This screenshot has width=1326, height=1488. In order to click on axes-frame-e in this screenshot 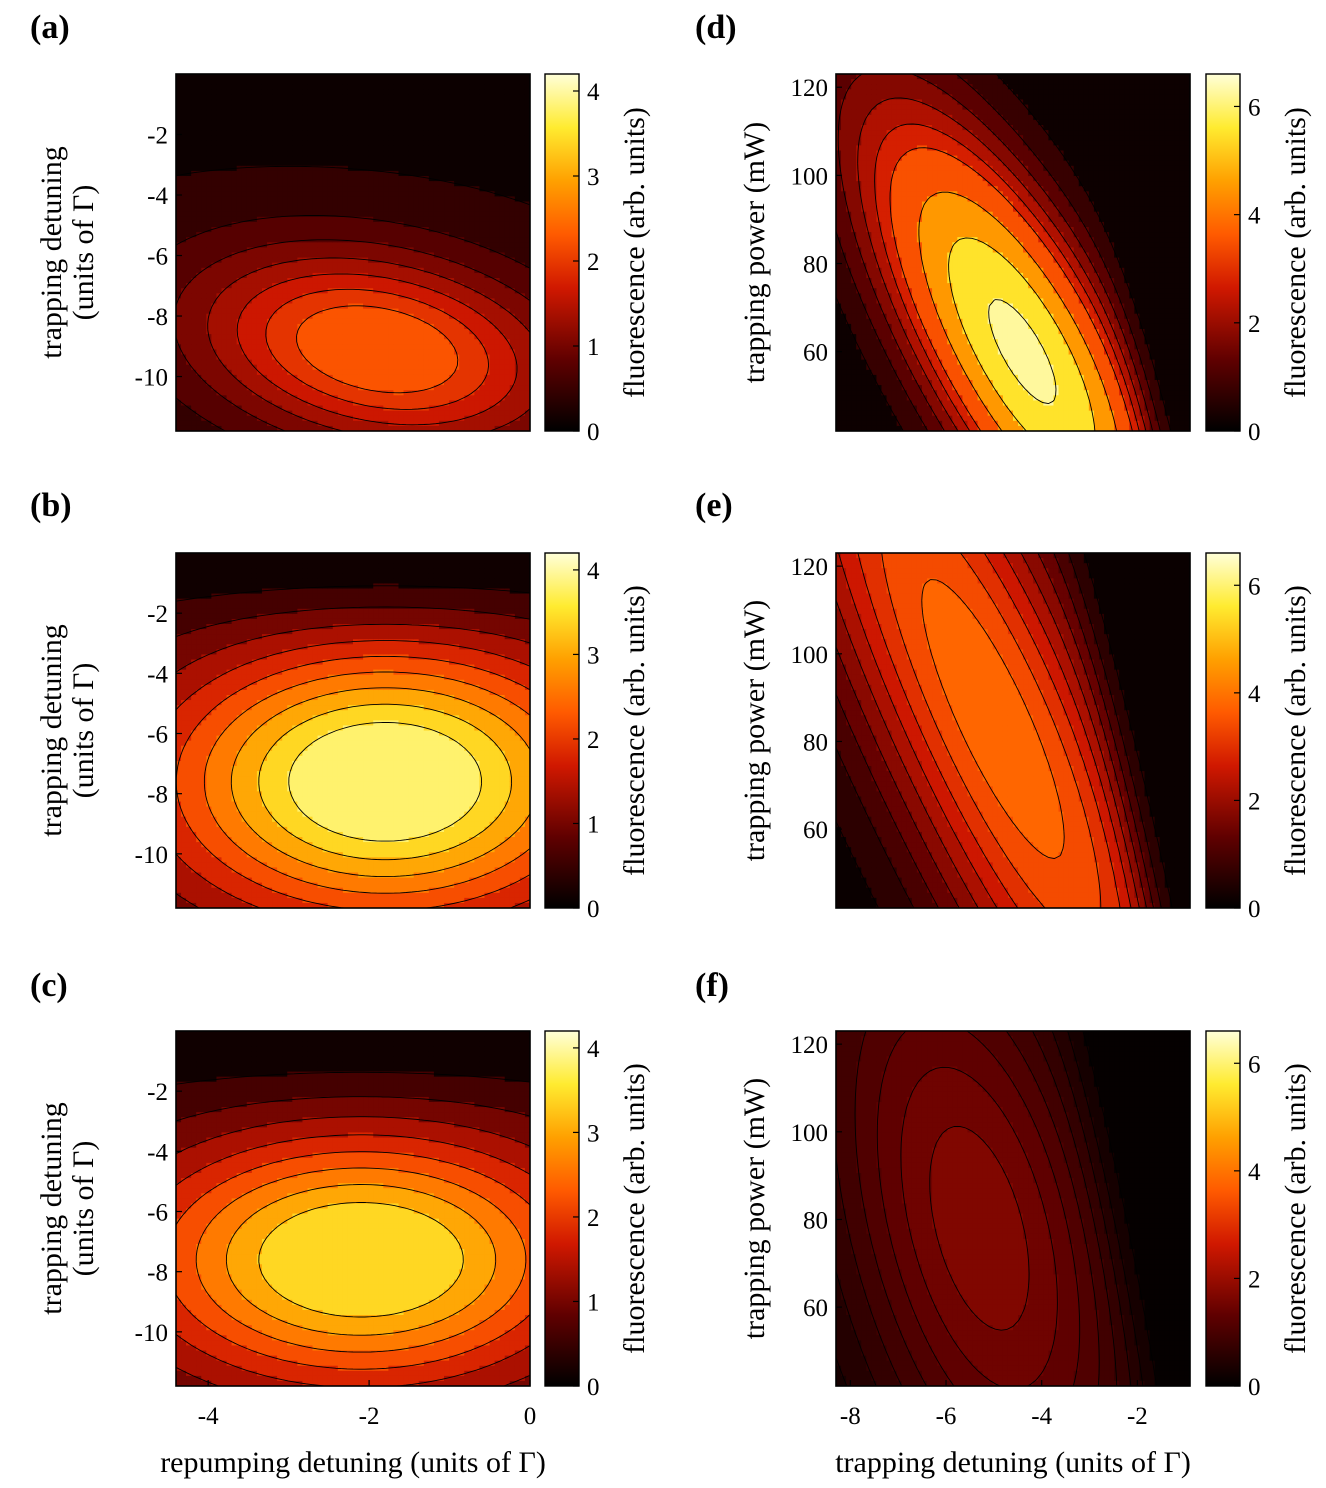, I will do `click(1013, 730)`.